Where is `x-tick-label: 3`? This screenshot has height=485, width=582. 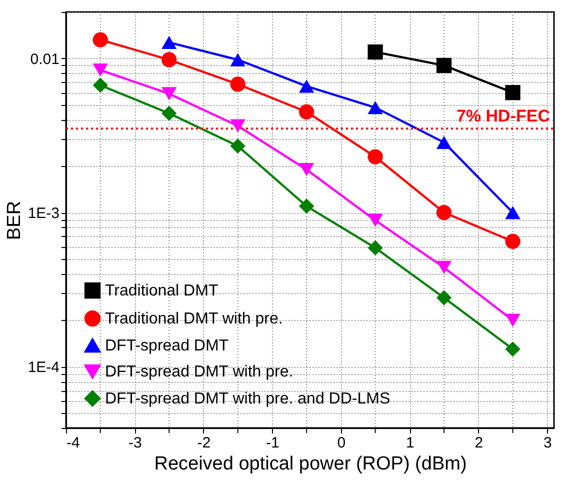 x-tick-label: 3 is located at coordinates (547, 443).